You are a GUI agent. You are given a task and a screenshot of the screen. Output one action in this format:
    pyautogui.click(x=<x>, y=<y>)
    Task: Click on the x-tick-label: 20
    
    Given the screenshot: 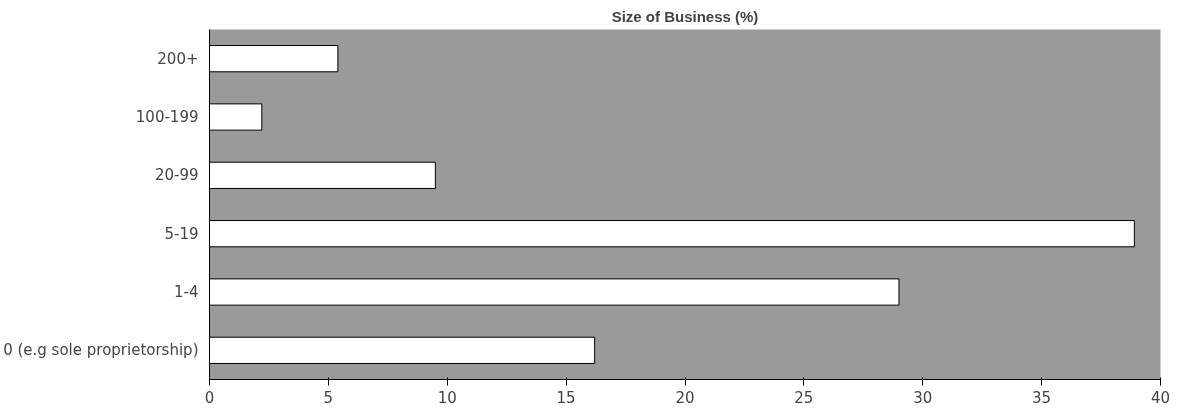 What is the action you would take?
    pyautogui.click(x=685, y=397)
    